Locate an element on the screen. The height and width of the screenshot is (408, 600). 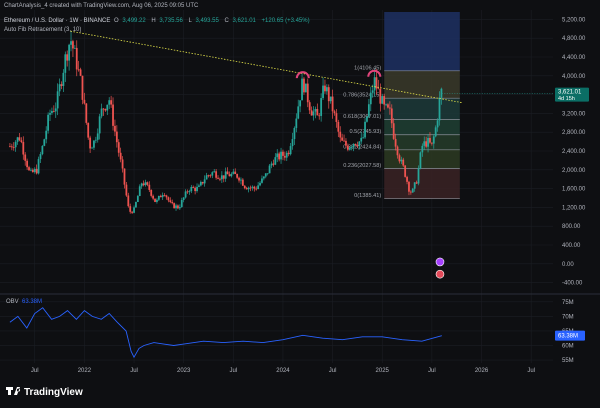
obv-legend-value: 63.38M is located at coordinates (32, 302).